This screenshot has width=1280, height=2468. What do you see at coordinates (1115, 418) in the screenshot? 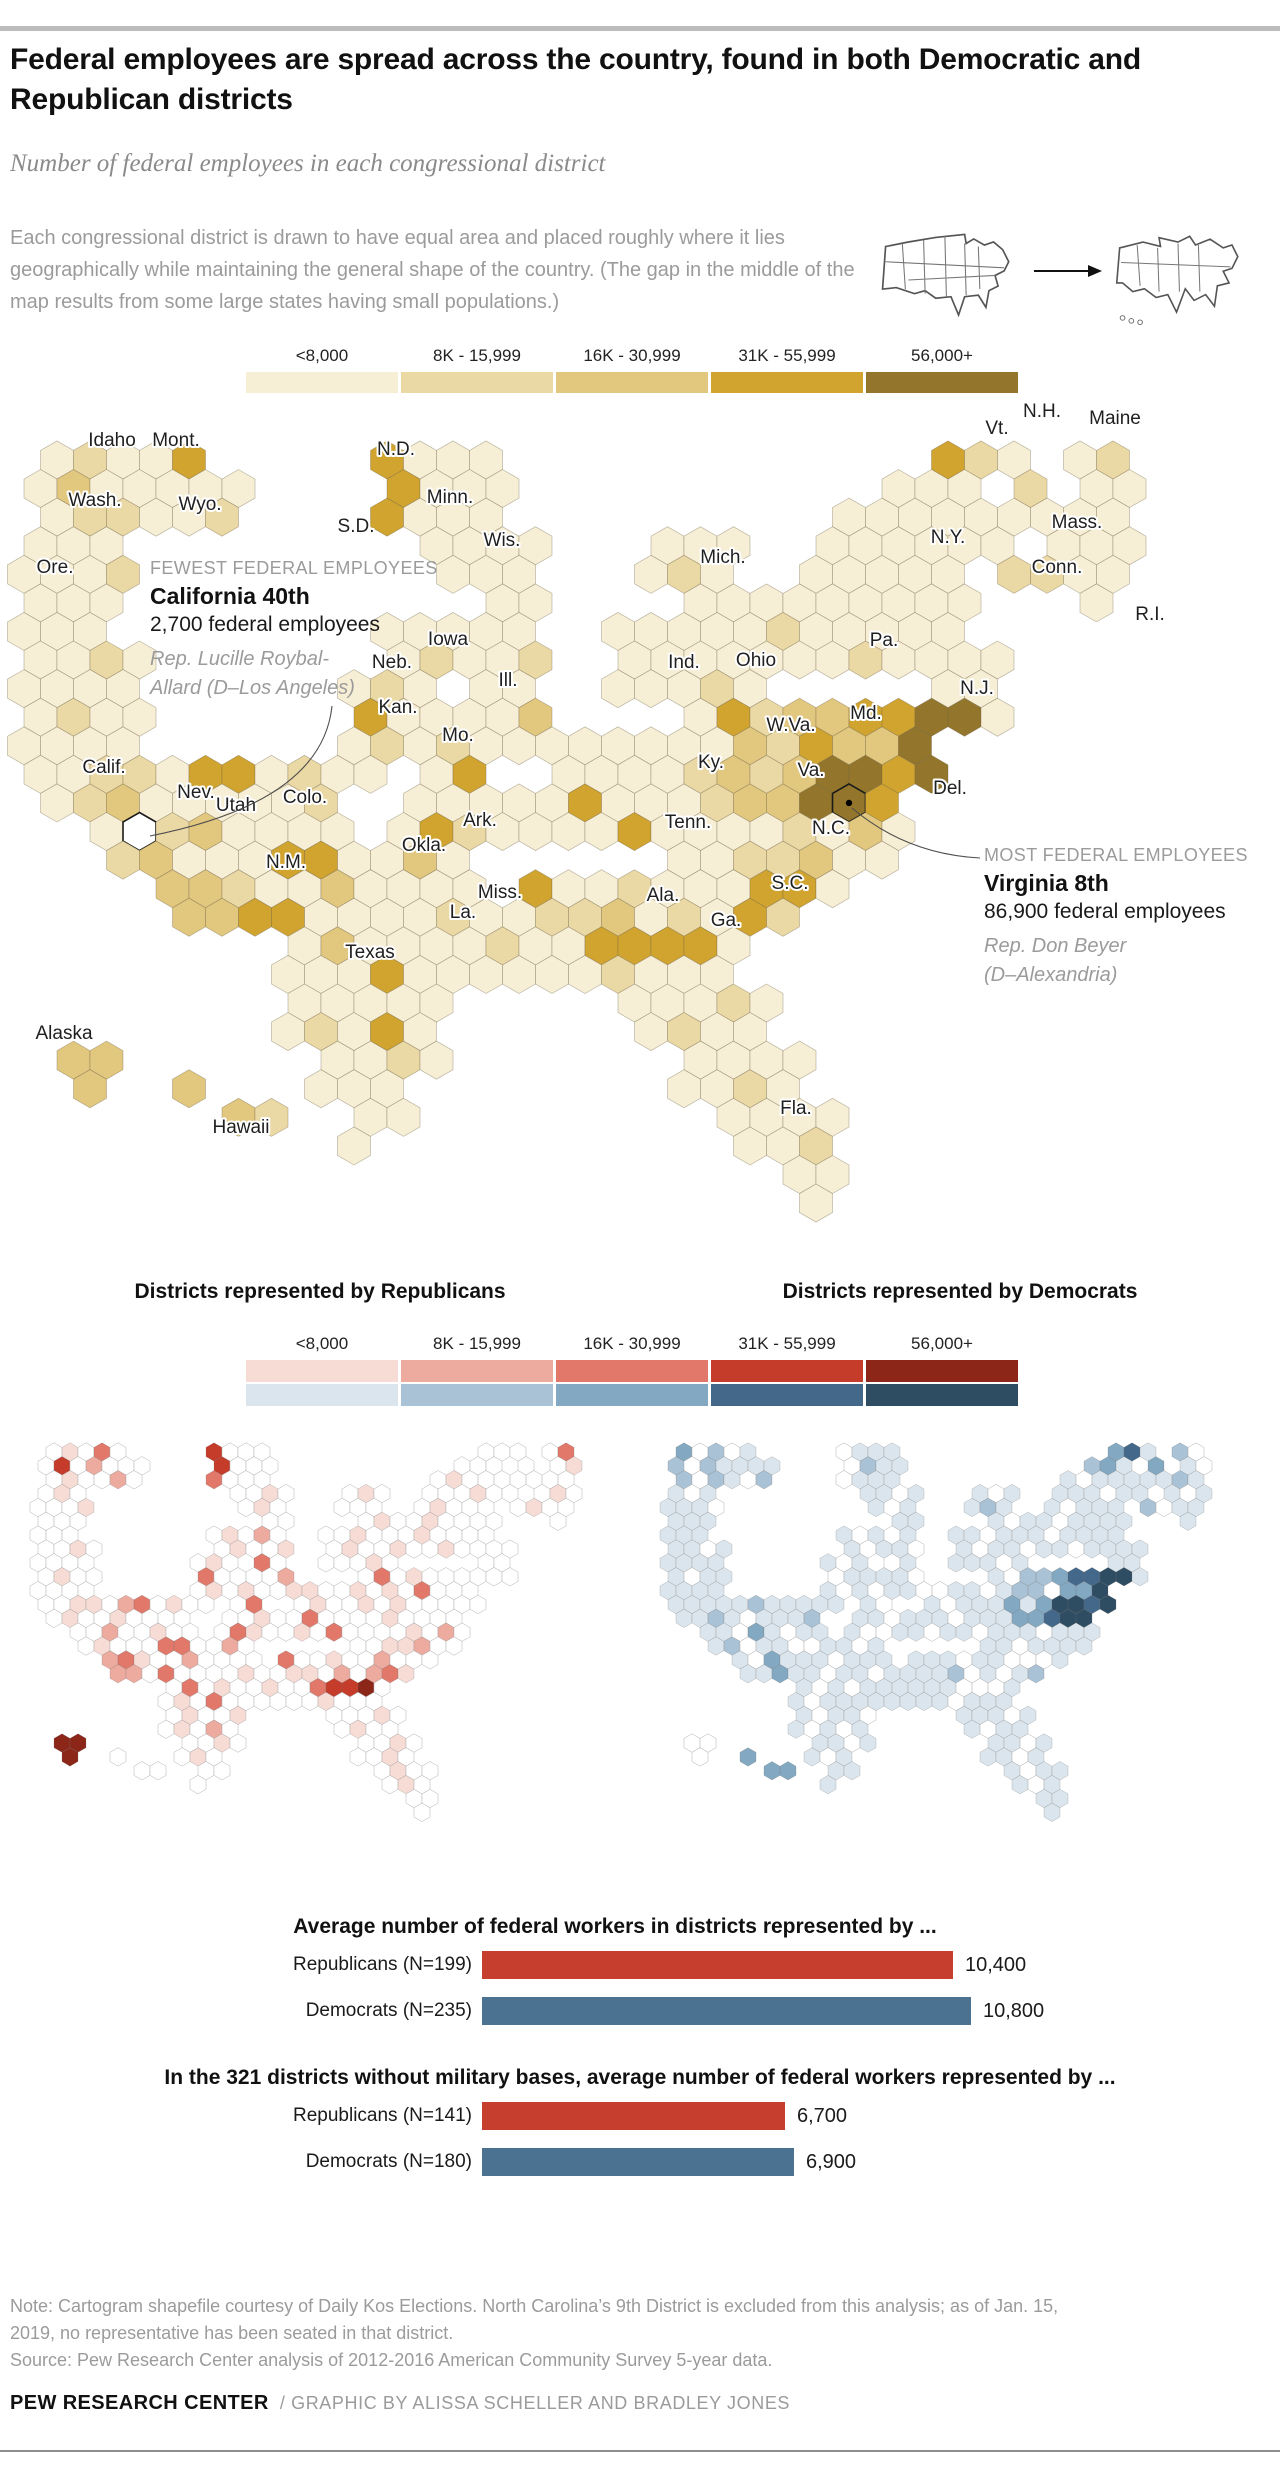
I see `state-label: Maine` at bounding box center [1115, 418].